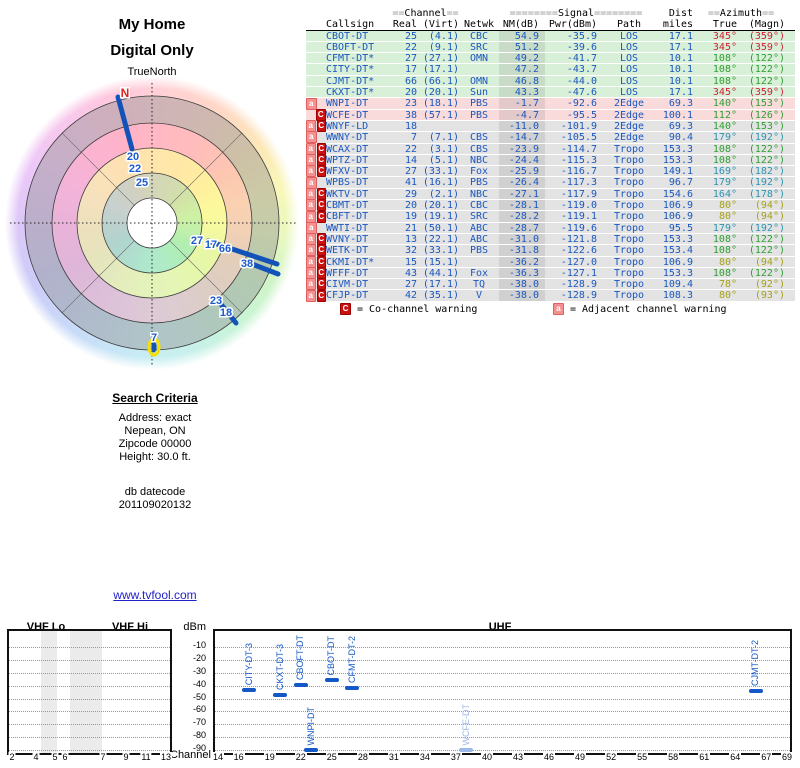 This screenshot has width=800, height=768. I want to click on cell-azimuth-magnetic: (153°), so click(766, 126).